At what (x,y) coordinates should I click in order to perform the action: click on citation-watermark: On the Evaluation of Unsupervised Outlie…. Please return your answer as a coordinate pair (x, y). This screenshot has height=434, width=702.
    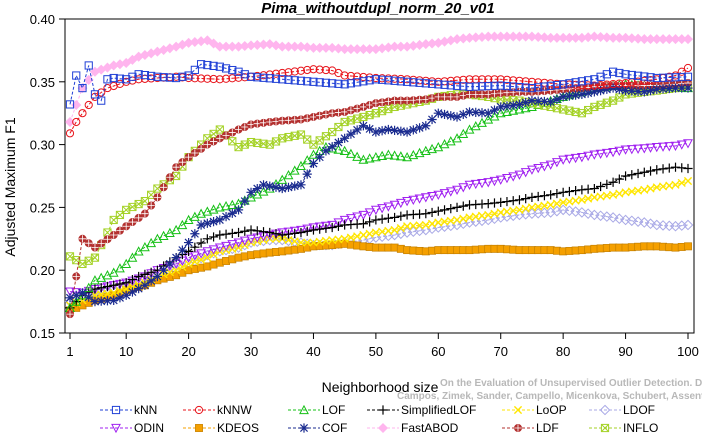
    Looking at the image, I should click on (549, 390).